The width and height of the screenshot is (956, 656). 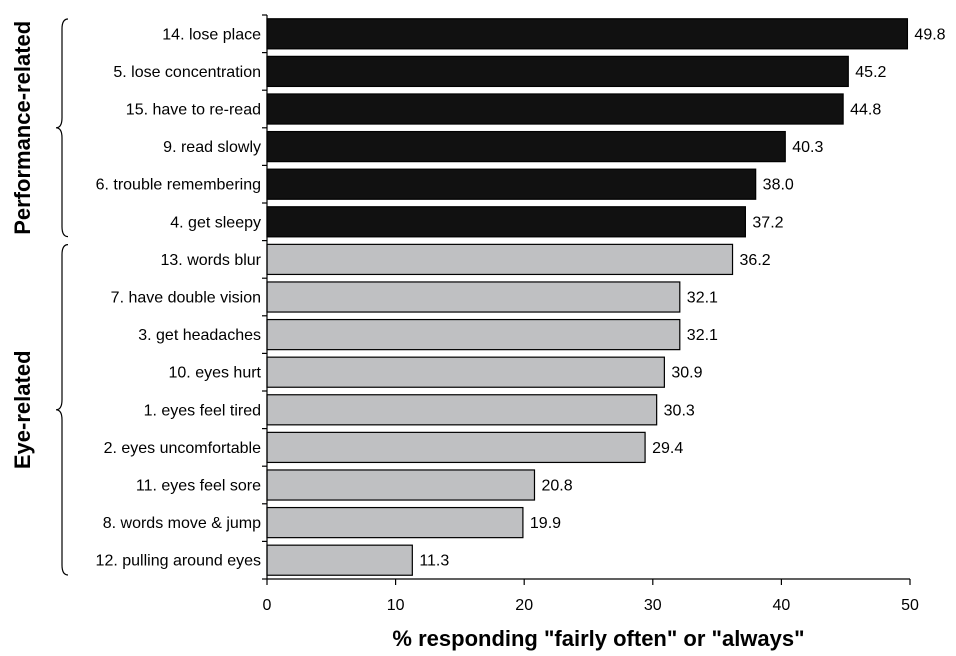 What do you see at coordinates (755, 260) in the screenshot?
I see `value-label: 36.2` at bounding box center [755, 260].